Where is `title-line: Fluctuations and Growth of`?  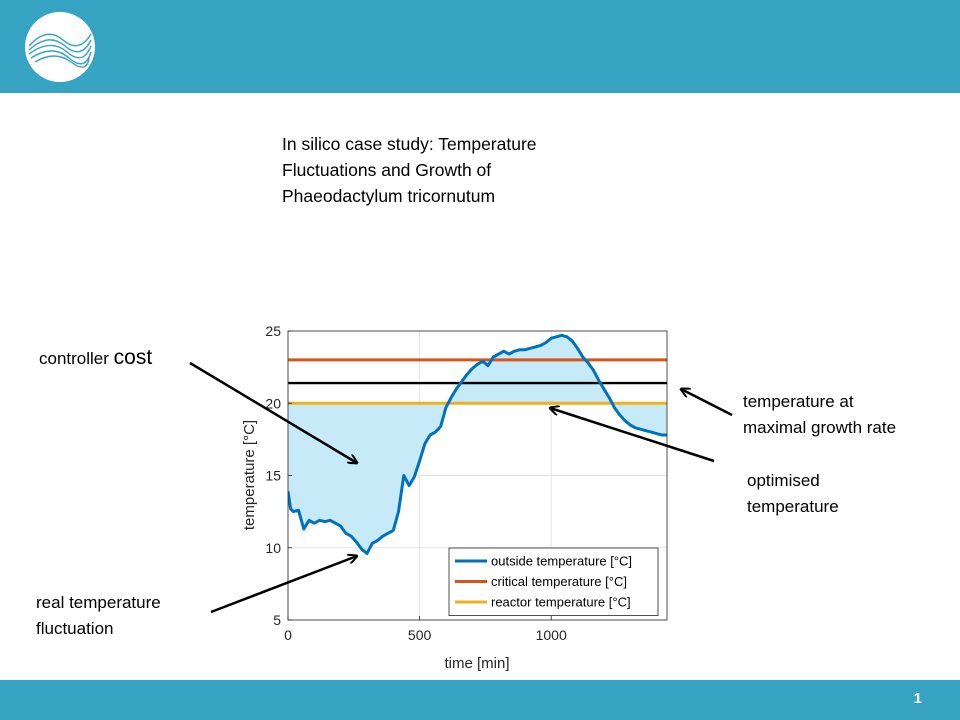 title-line: Fluctuations and Growth of is located at coordinates (387, 170).